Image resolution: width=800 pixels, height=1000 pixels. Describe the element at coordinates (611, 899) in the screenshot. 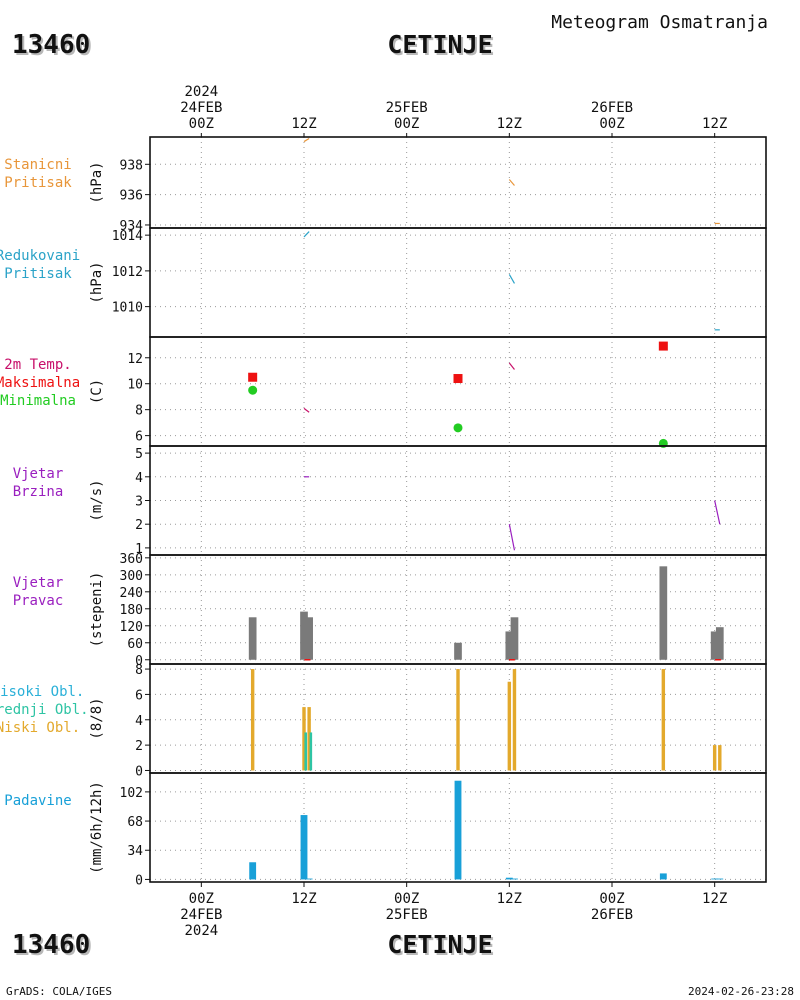

I see `bottom-time-label: 00Z` at that location.